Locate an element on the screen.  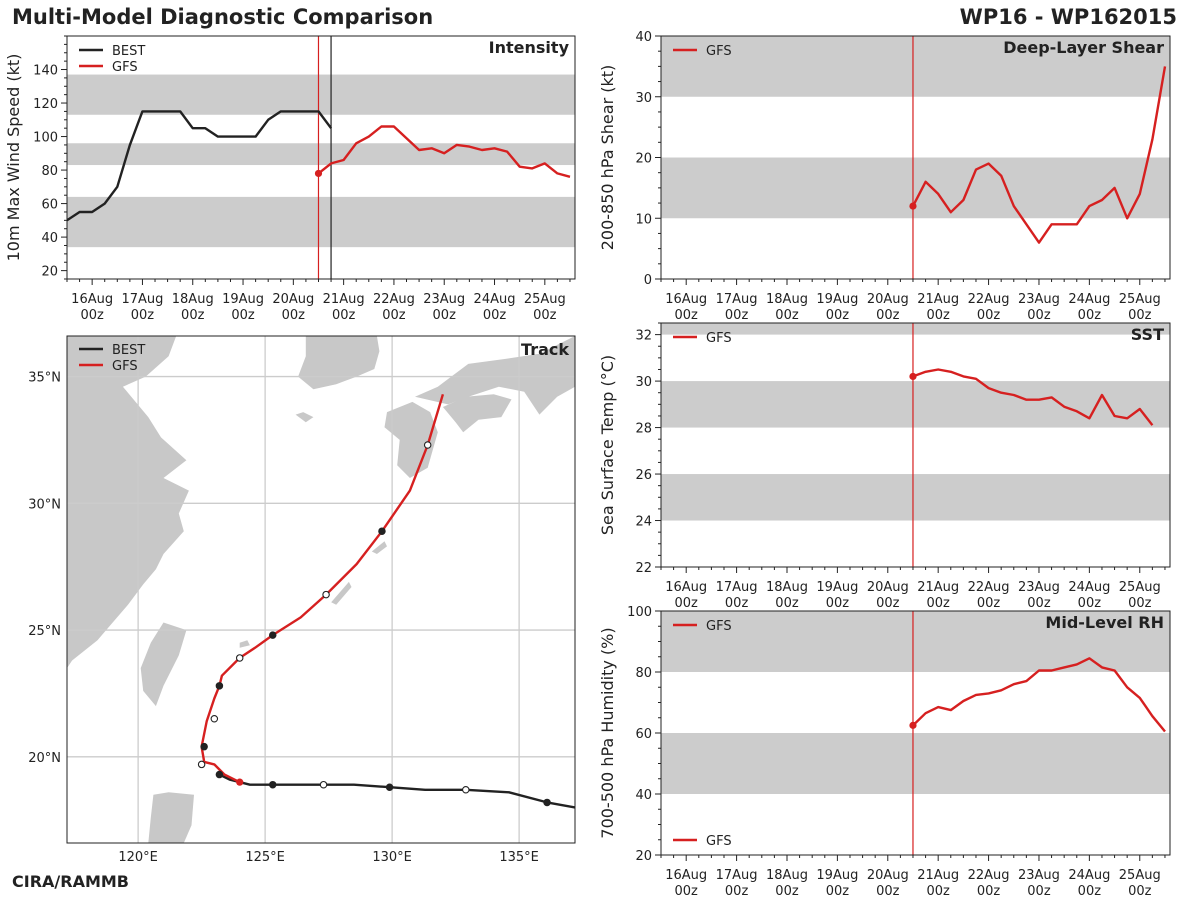
intensity-title: Intensity is located at coordinates (529, 47).